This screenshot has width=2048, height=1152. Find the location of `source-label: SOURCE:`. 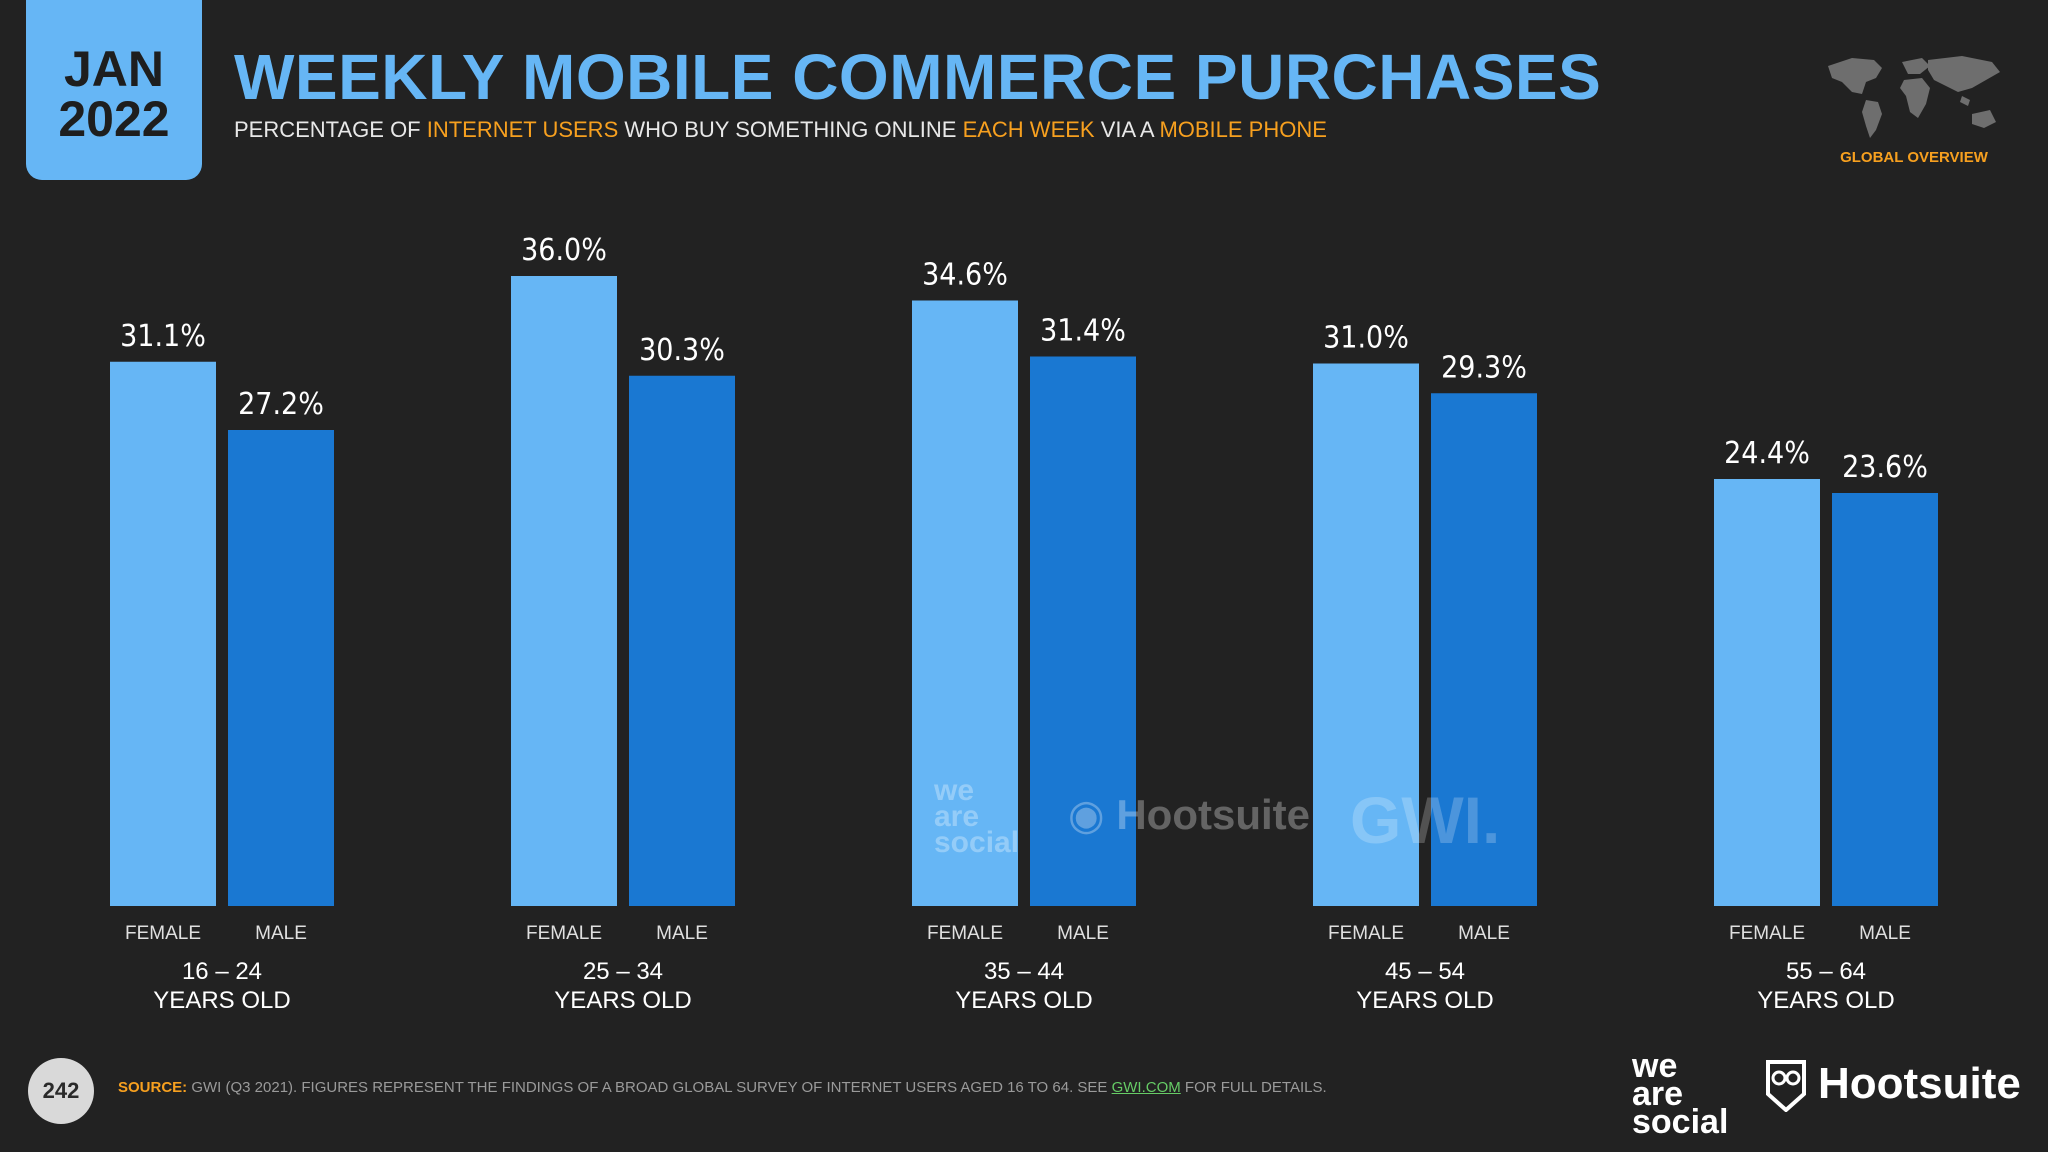

source-label: SOURCE: is located at coordinates (153, 1087).